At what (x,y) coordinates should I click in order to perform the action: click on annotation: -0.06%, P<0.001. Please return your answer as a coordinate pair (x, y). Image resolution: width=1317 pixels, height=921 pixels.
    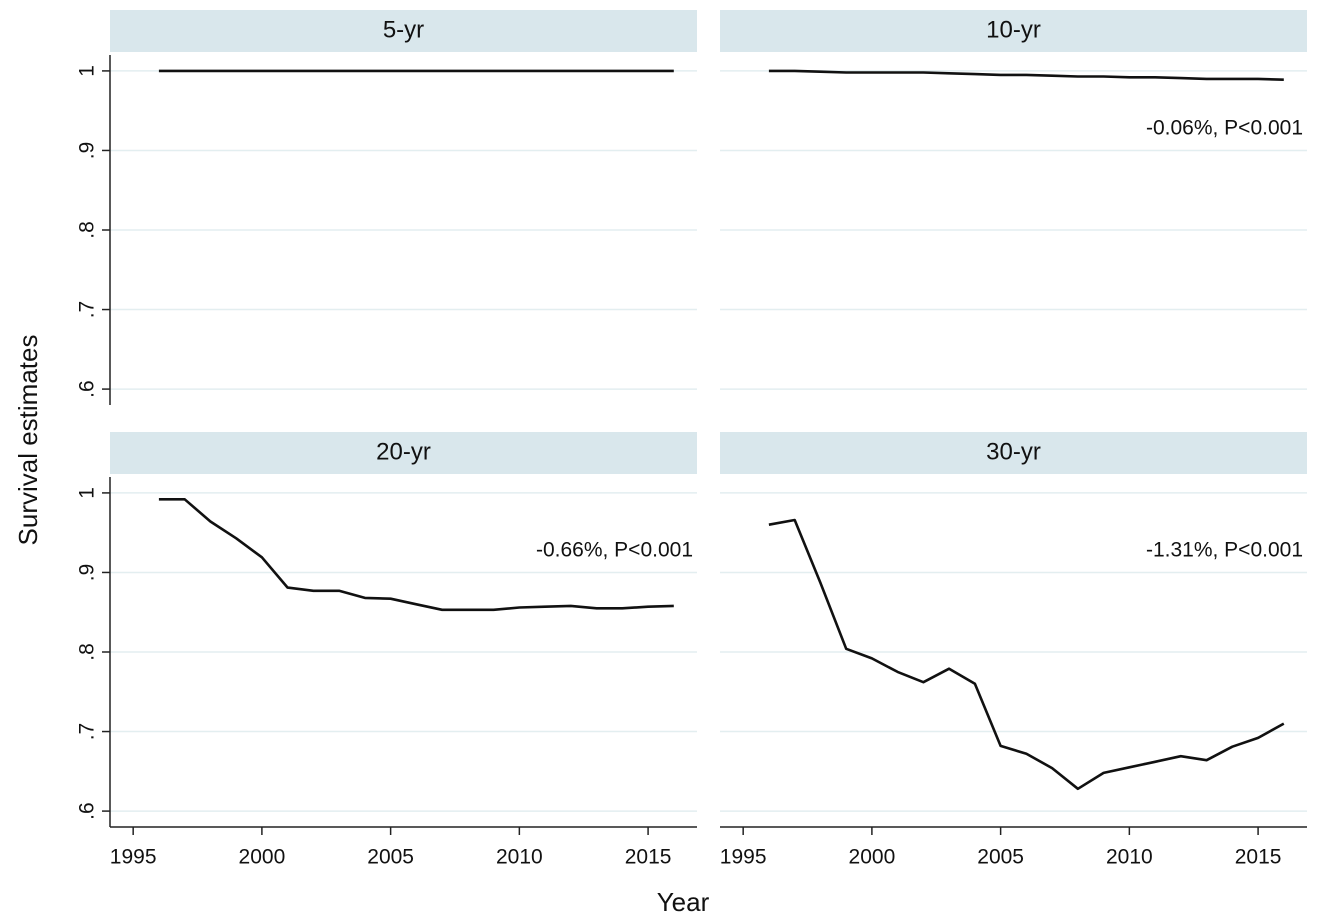
    Looking at the image, I should click on (1224, 128).